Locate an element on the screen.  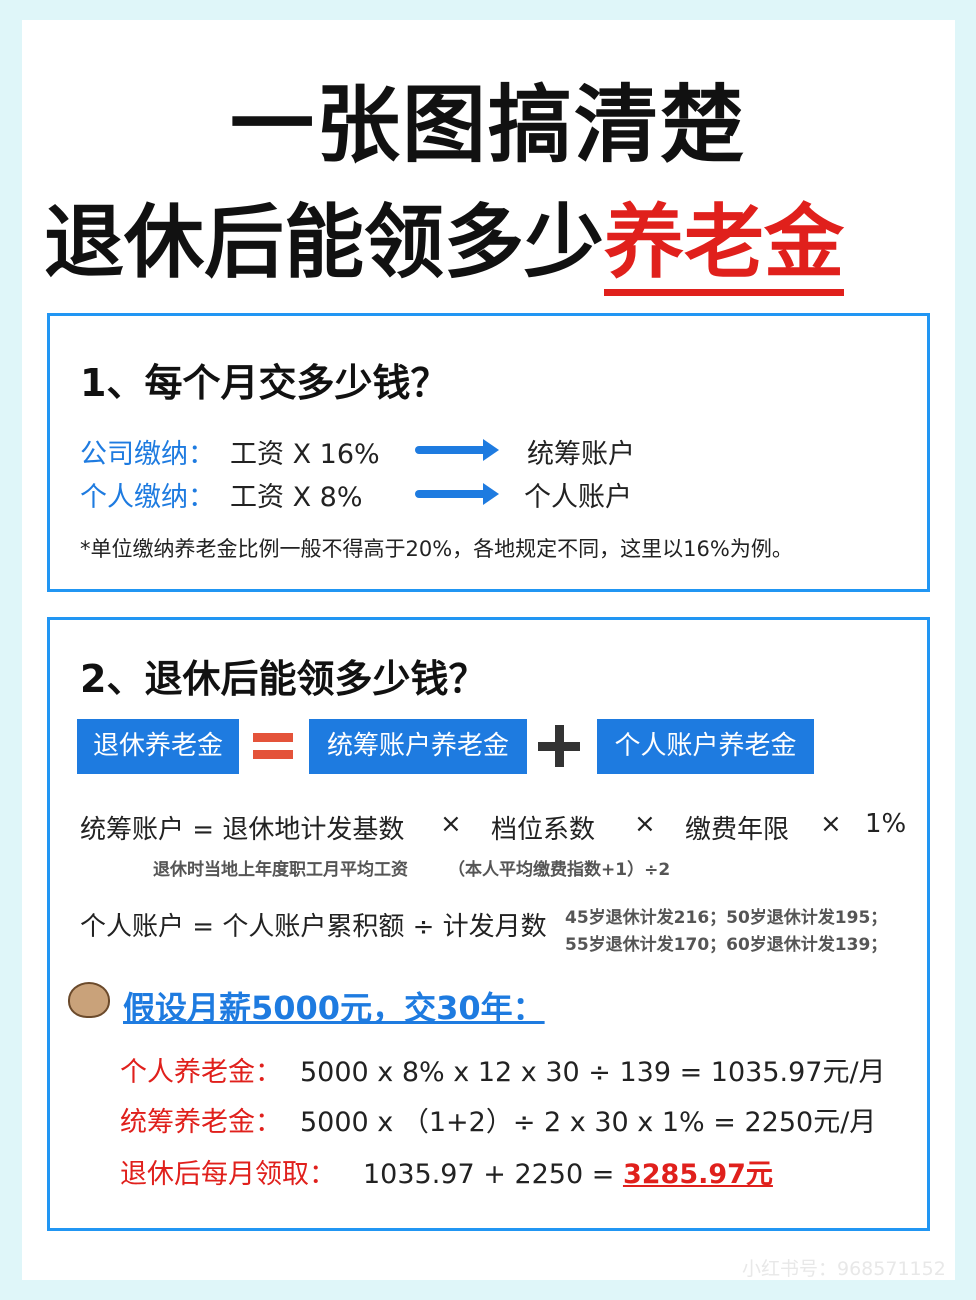
section1-heading: 1、每个月交多少钱？ is located at coordinates (264, 383).